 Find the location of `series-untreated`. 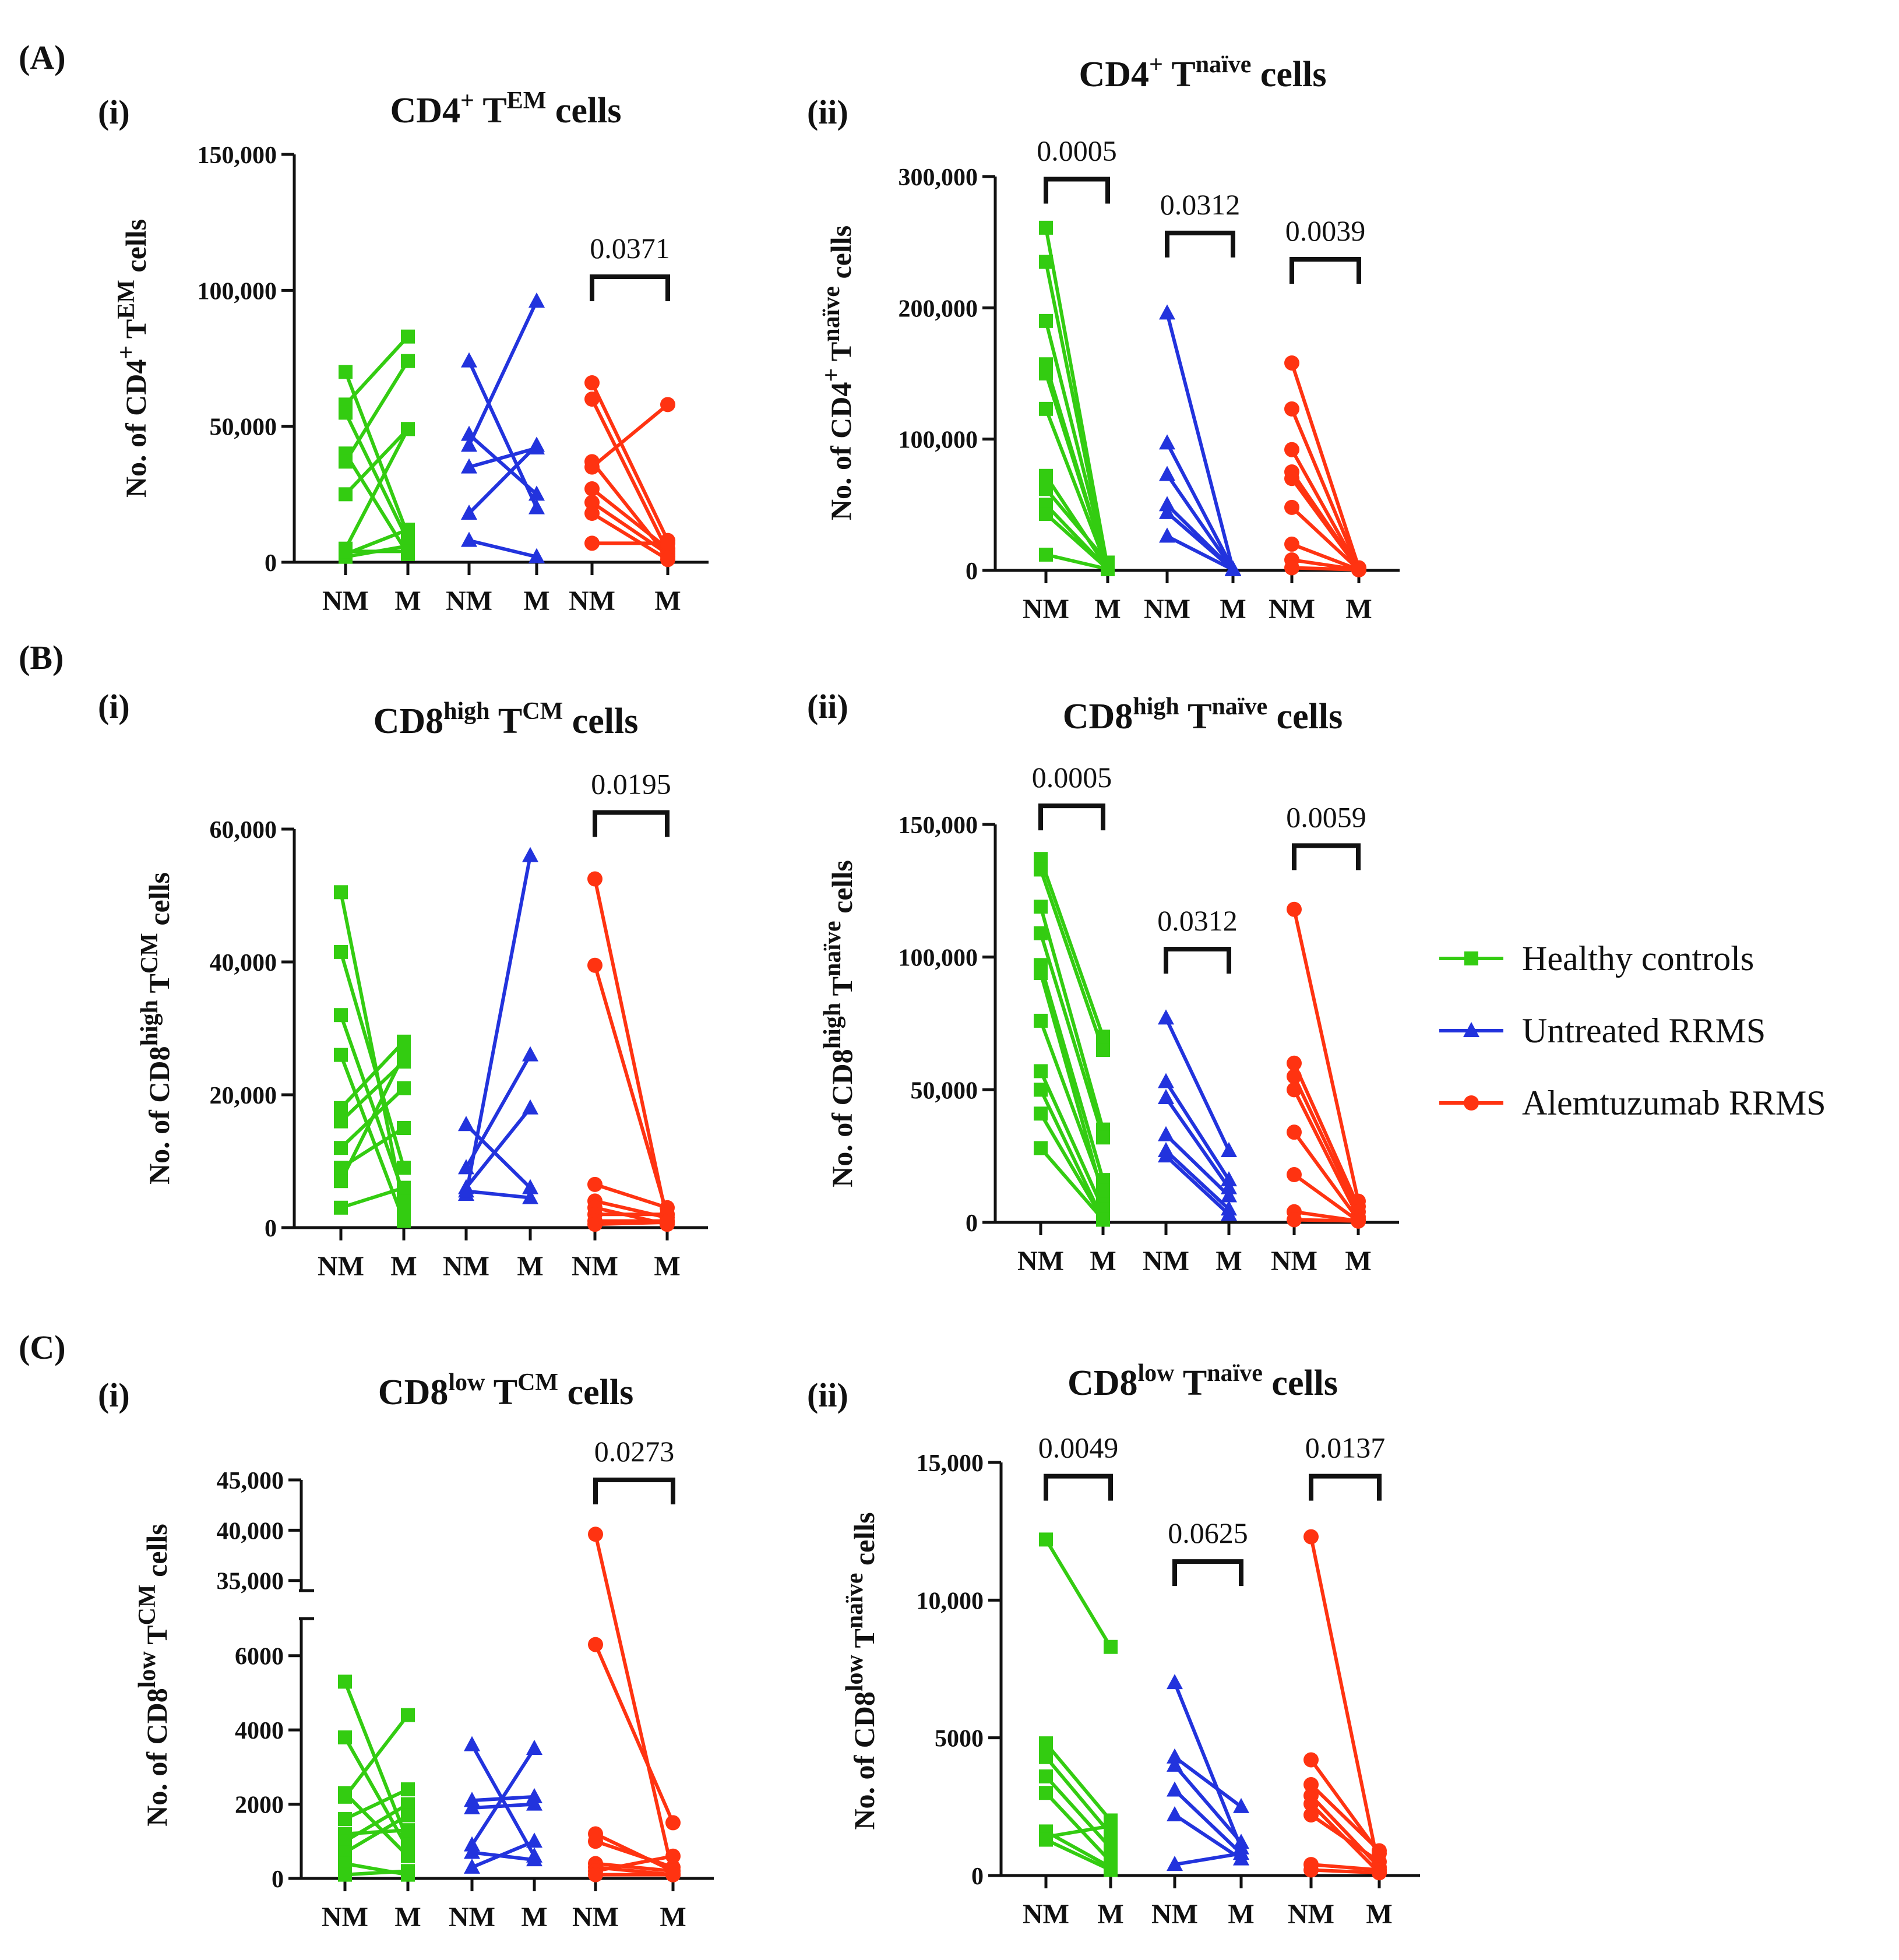

series-untreated is located at coordinates (1200, 440).